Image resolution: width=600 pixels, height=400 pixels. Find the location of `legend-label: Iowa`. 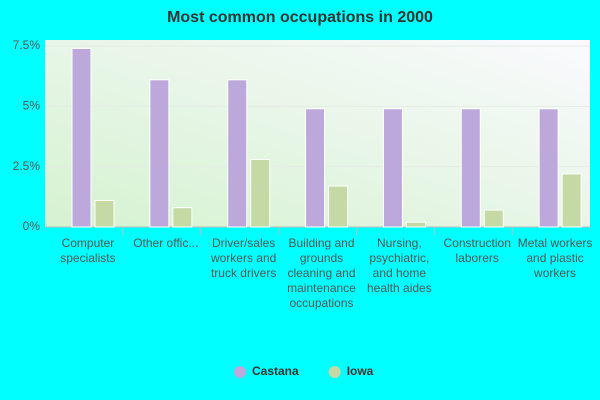

legend-label: Iowa is located at coordinates (360, 371).